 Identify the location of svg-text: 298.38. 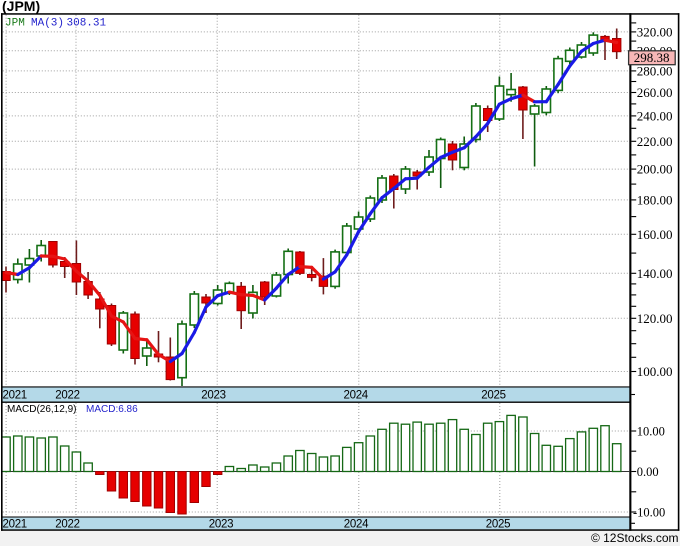
(652, 57).